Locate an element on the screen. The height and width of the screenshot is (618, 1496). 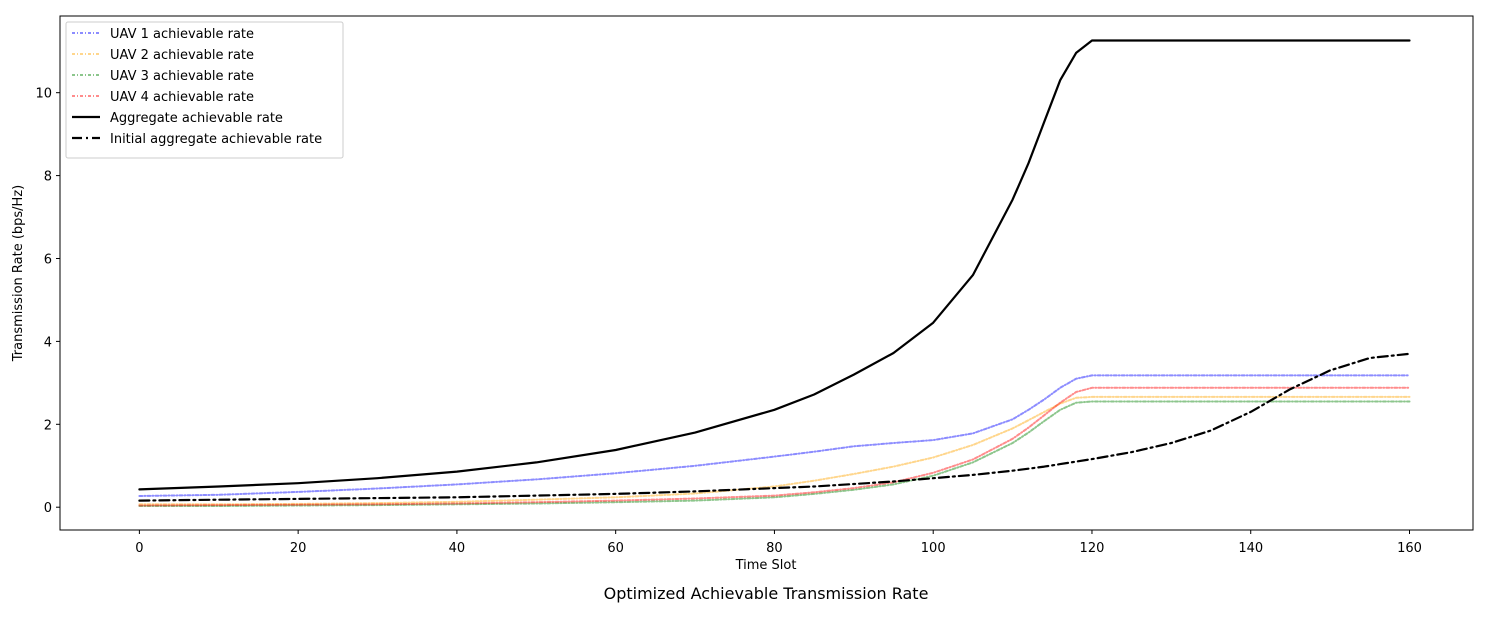
y-tick-label: 10 is located at coordinates (43, 94).